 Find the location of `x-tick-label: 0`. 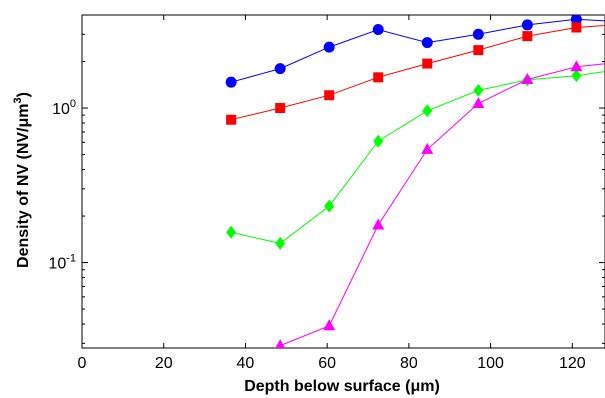

x-tick-label: 0 is located at coordinates (82, 363).